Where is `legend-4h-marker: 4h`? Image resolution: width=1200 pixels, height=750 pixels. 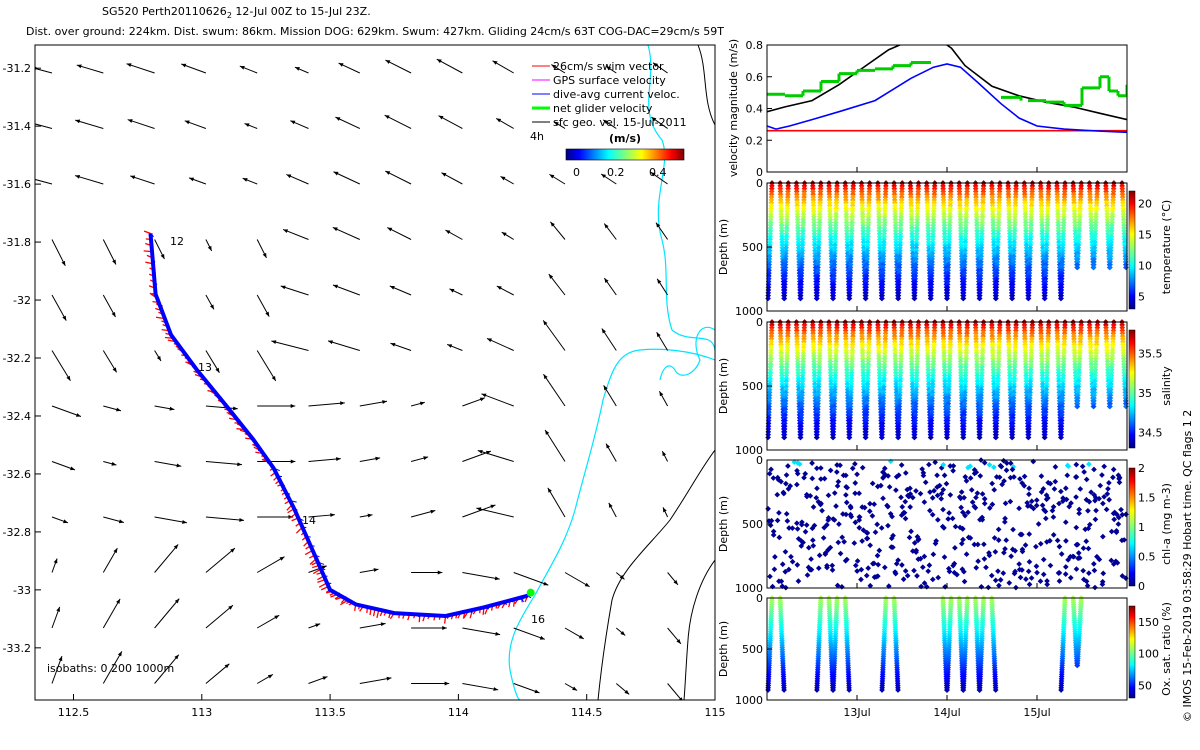 legend-4h-marker: 4h is located at coordinates (537, 136).